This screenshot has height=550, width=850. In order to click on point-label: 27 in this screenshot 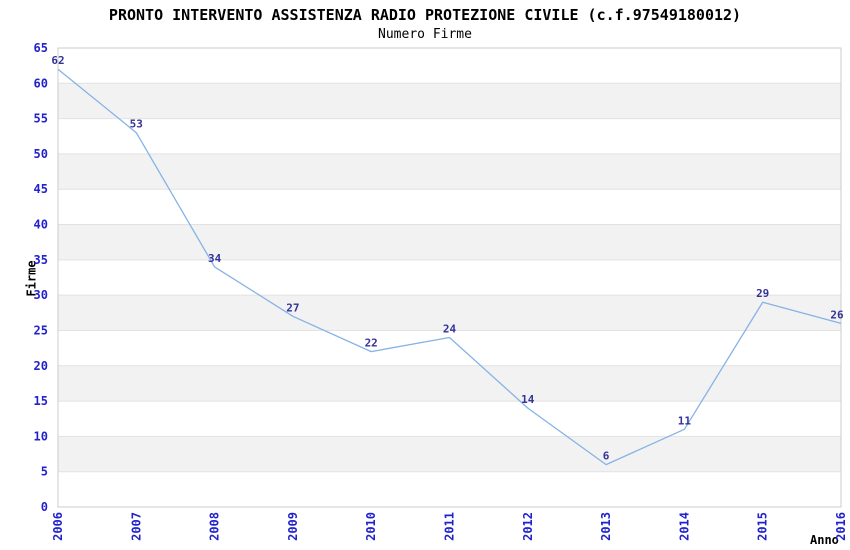, I will do `click(292, 307)`.